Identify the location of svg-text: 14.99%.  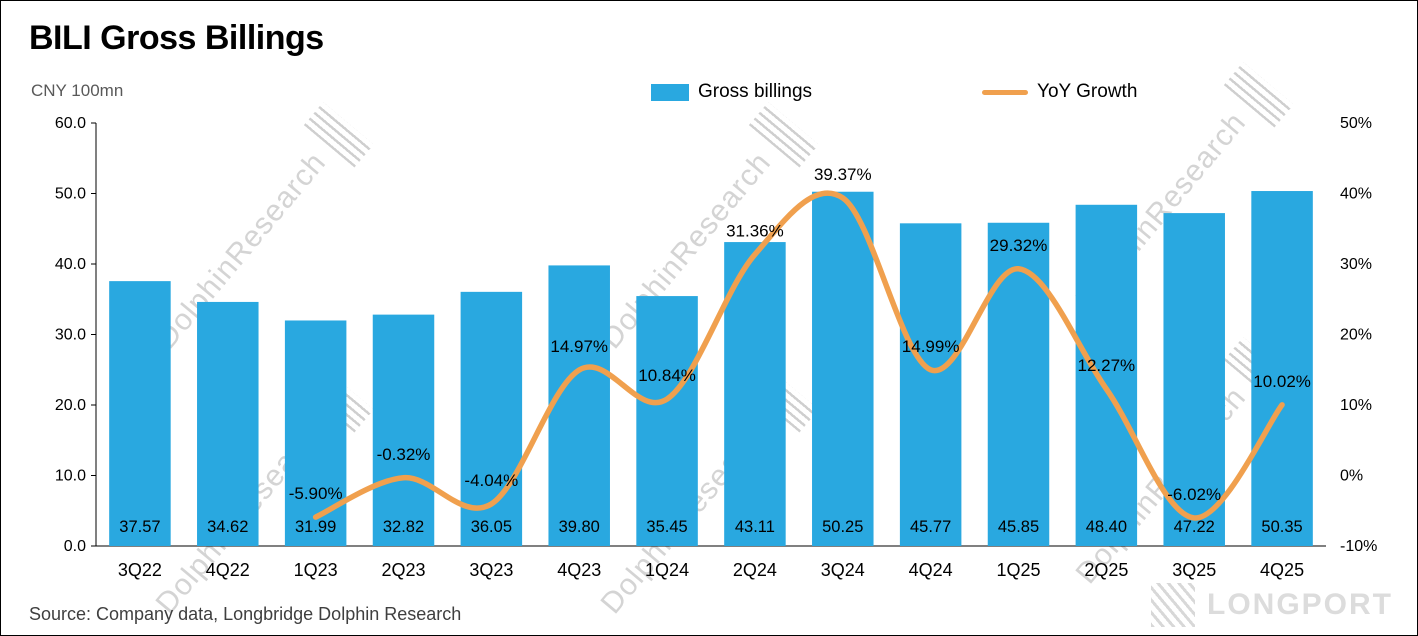
(931, 346).